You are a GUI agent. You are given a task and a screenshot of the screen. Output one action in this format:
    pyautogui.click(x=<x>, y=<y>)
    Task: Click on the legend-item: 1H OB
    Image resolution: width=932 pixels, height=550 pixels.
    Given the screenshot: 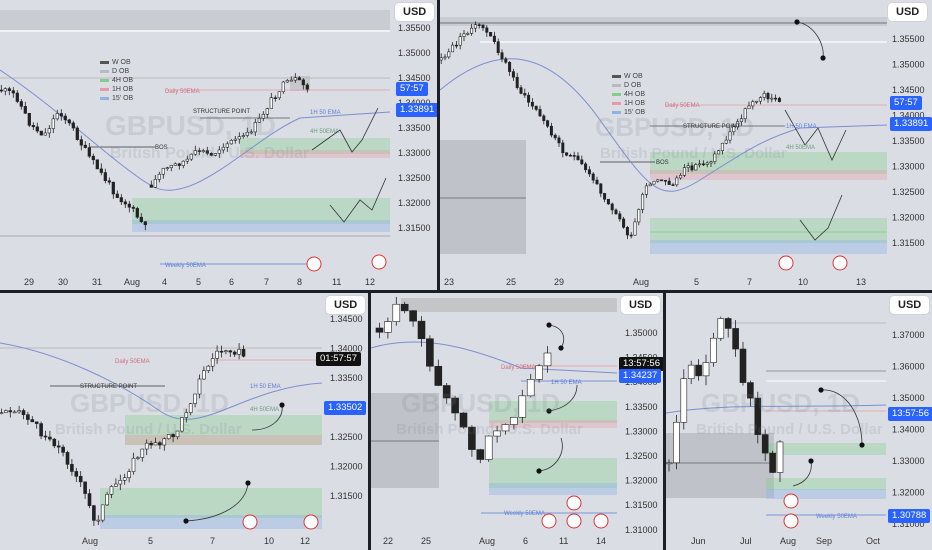 What is the action you would take?
    pyautogui.click(x=116, y=89)
    